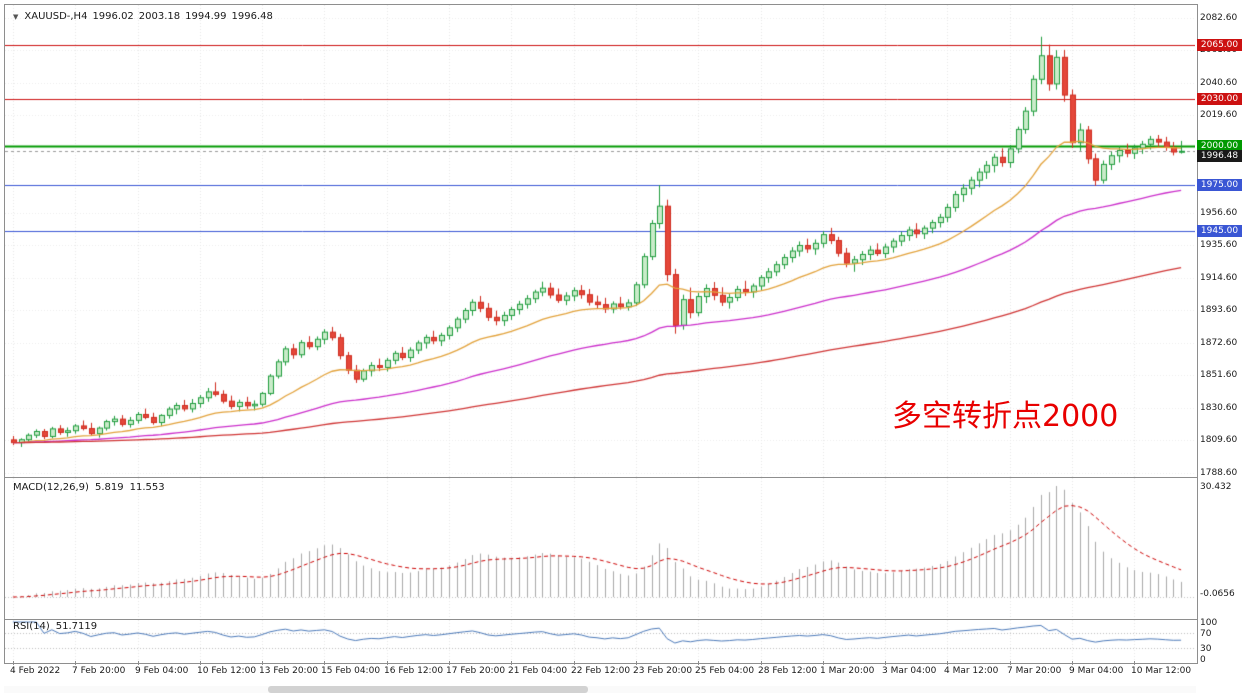 This screenshot has width=1244, height=694. I want to click on price-tick-label: 1893.60, so click(1219, 310).